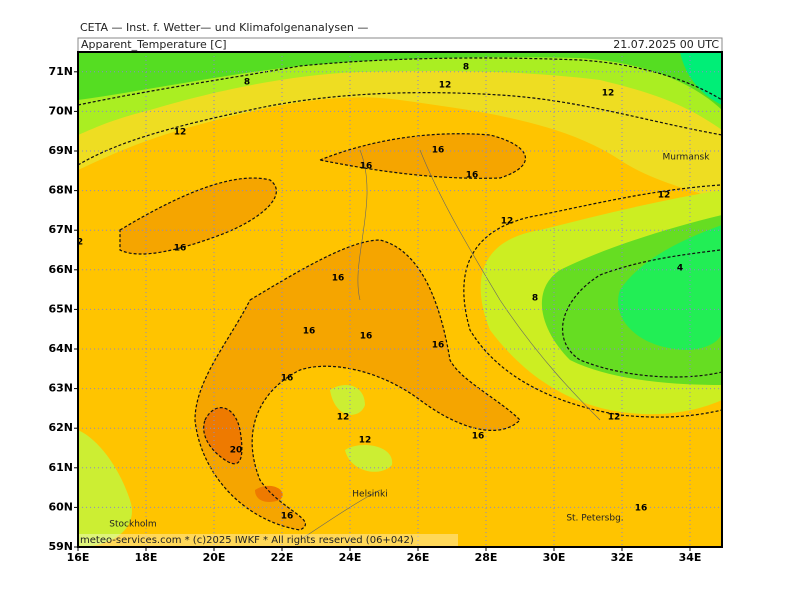 Image resolution: width=800 pixels, height=604 pixels. What do you see at coordinates (680, 269) in the screenshot?
I see `contour-label: 4` at bounding box center [680, 269].